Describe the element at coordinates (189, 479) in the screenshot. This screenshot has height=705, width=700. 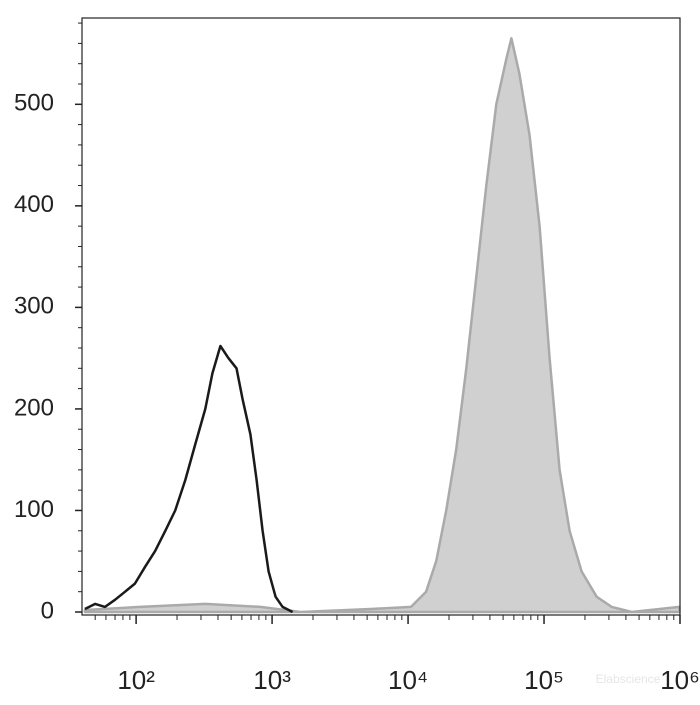
I see `histogram-line` at that location.